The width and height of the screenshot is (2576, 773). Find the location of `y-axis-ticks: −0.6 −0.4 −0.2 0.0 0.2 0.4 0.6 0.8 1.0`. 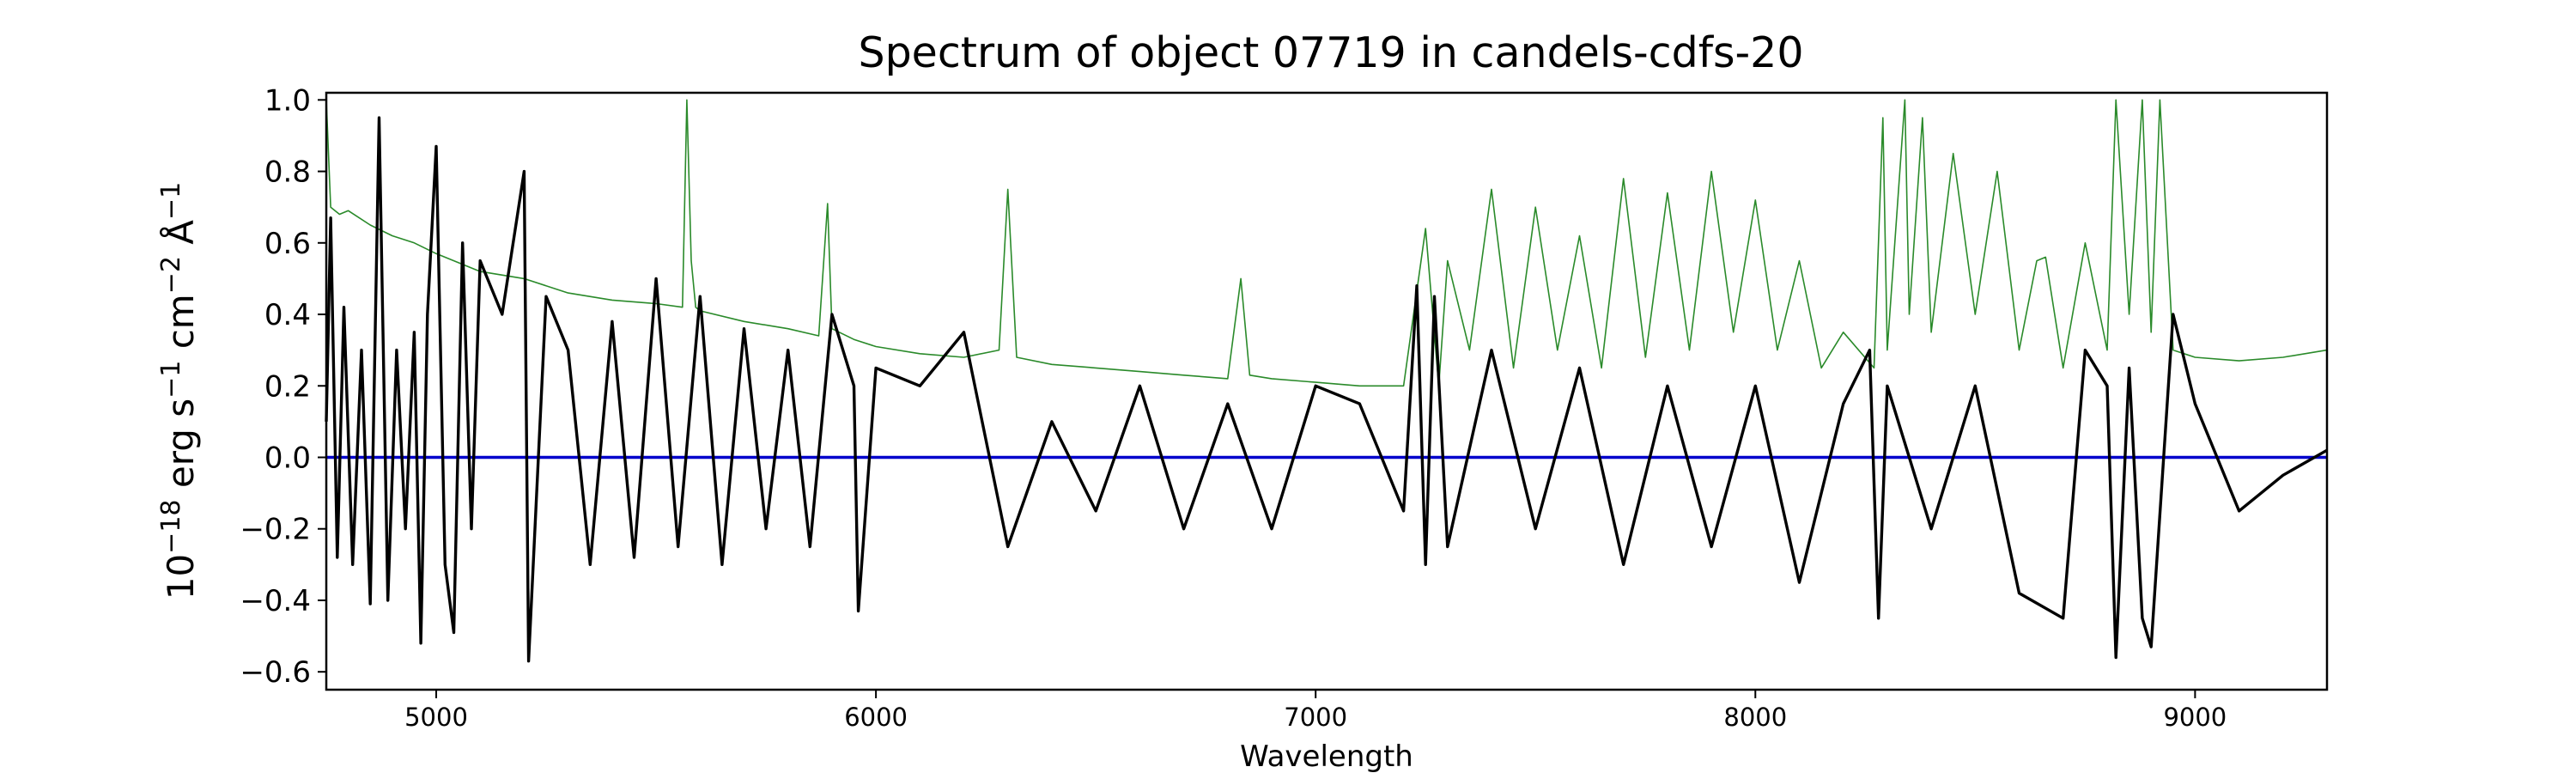

y-axis-ticks: −0.6 −0.4 −0.2 0.0 0.2 0.4 0.6 0.8 1.0 is located at coordinates (283, 386).